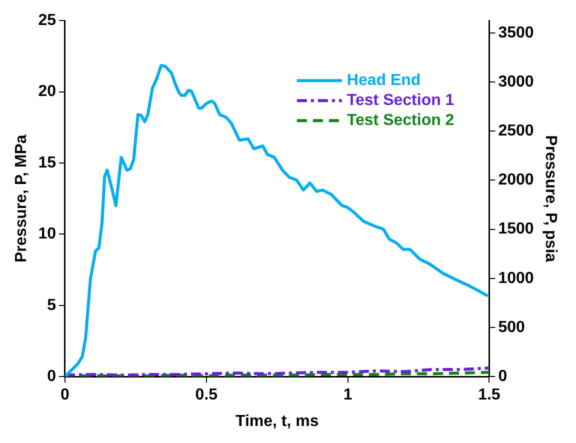  Describe the element at coordinates (347, 395) in the screenshot. I see `x-tick-label: 1` at that location.